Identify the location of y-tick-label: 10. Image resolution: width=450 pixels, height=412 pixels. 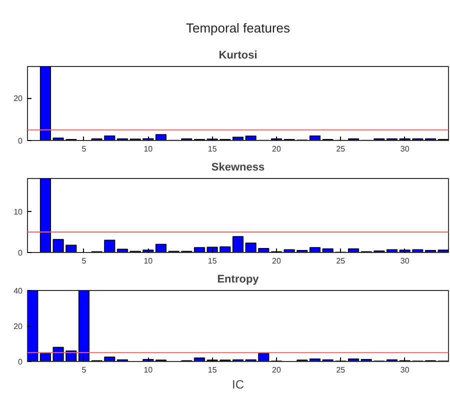
(19, 211).